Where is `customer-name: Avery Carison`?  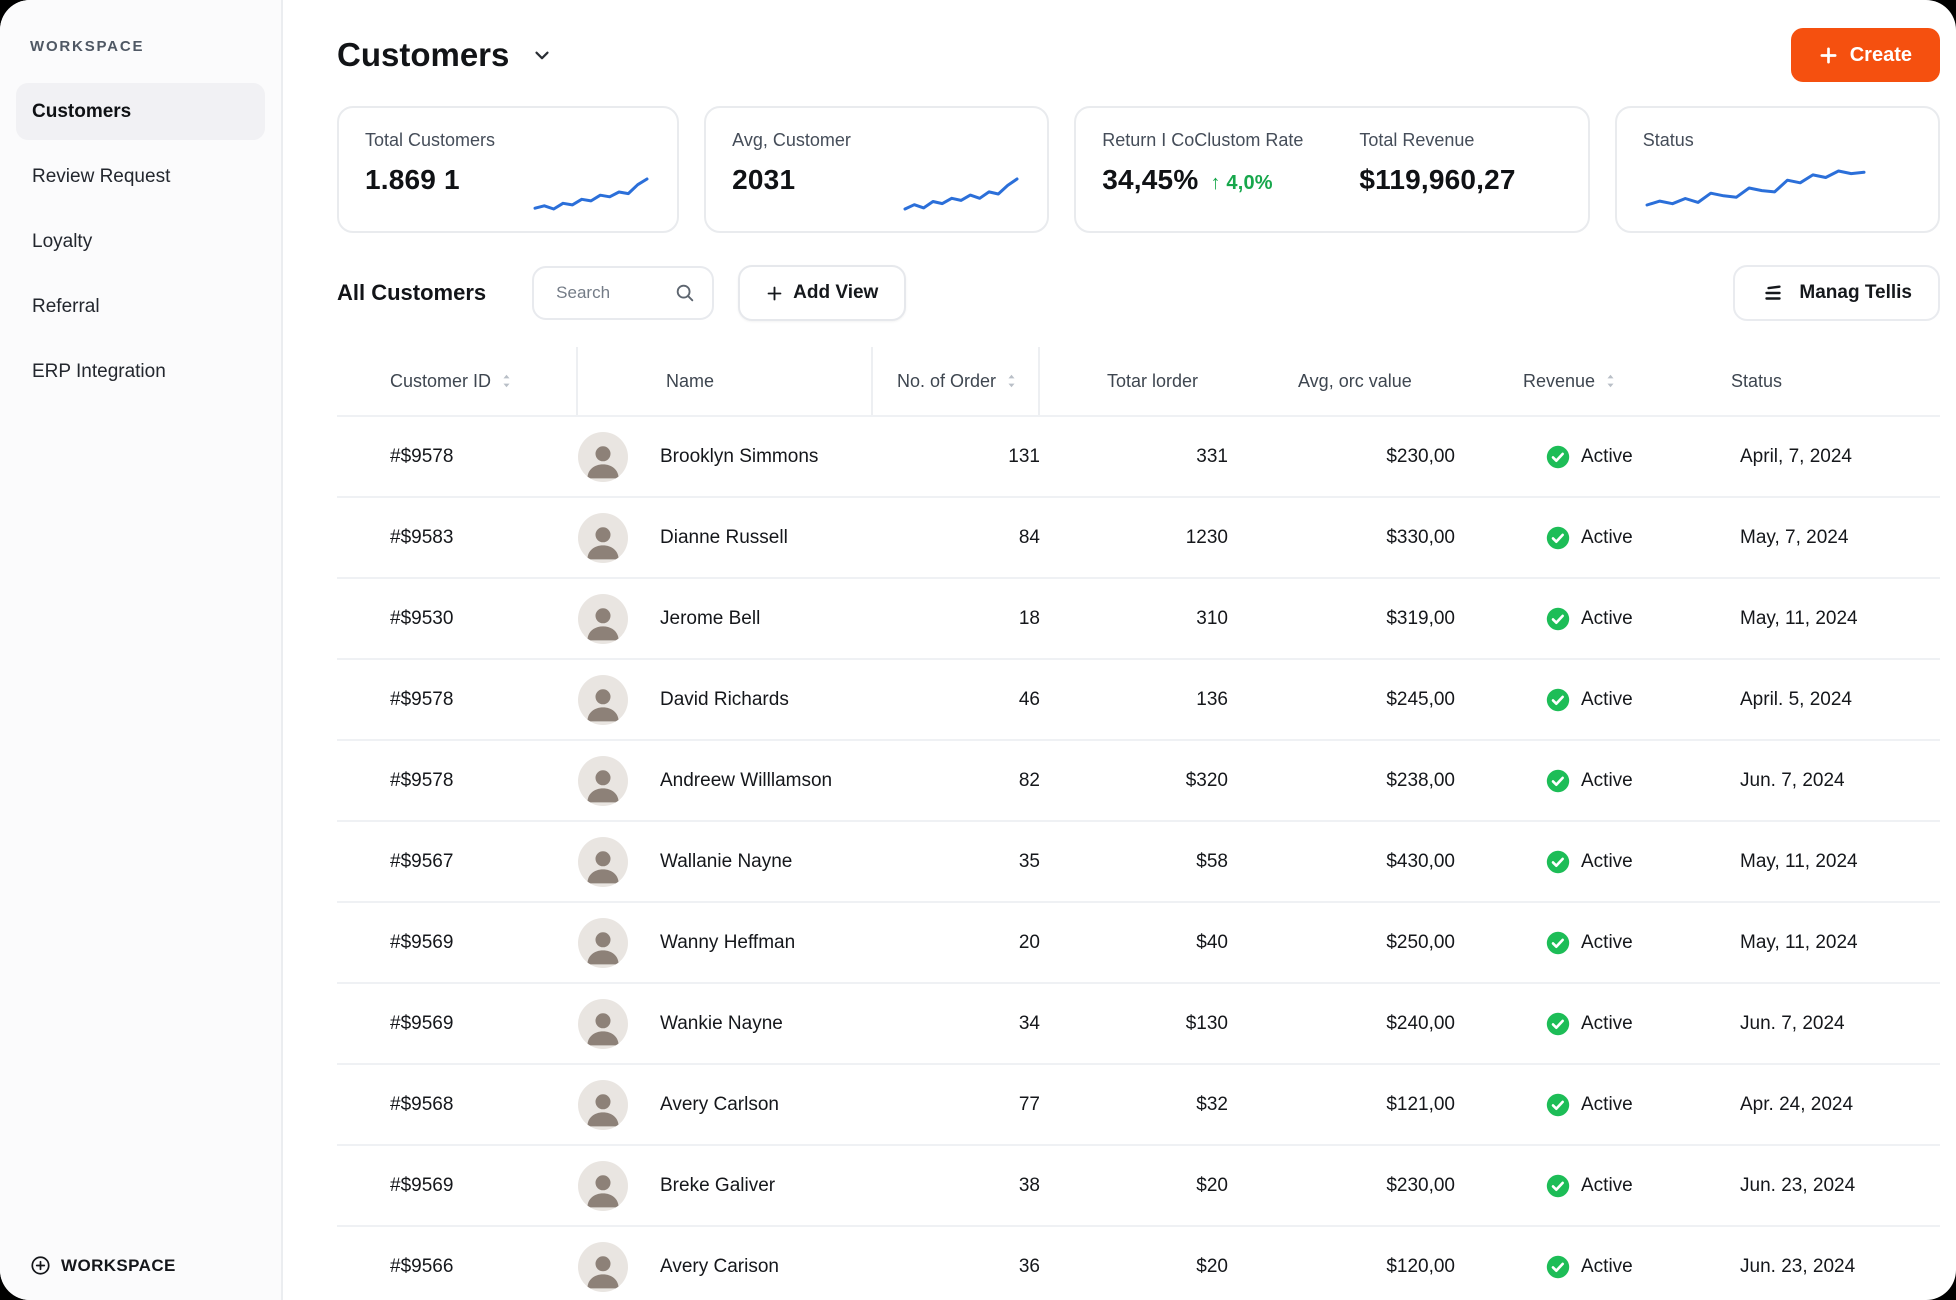
customer-name: Avery Carison is located at coordinates (719, 1266).